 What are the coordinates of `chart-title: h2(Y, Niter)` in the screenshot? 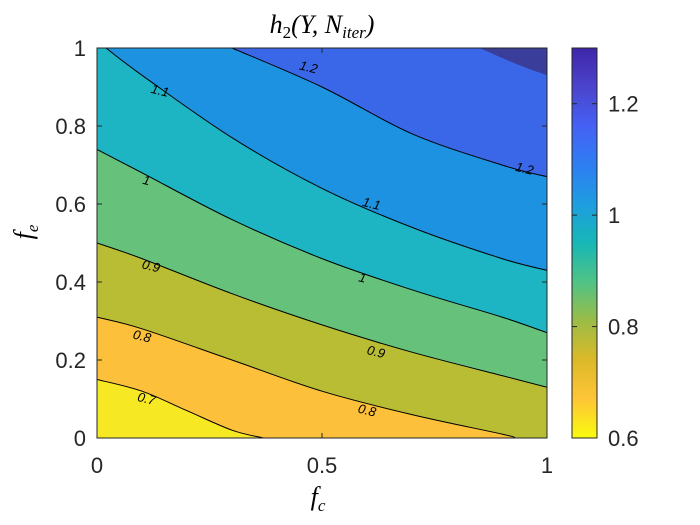 It's located at (322, 26).